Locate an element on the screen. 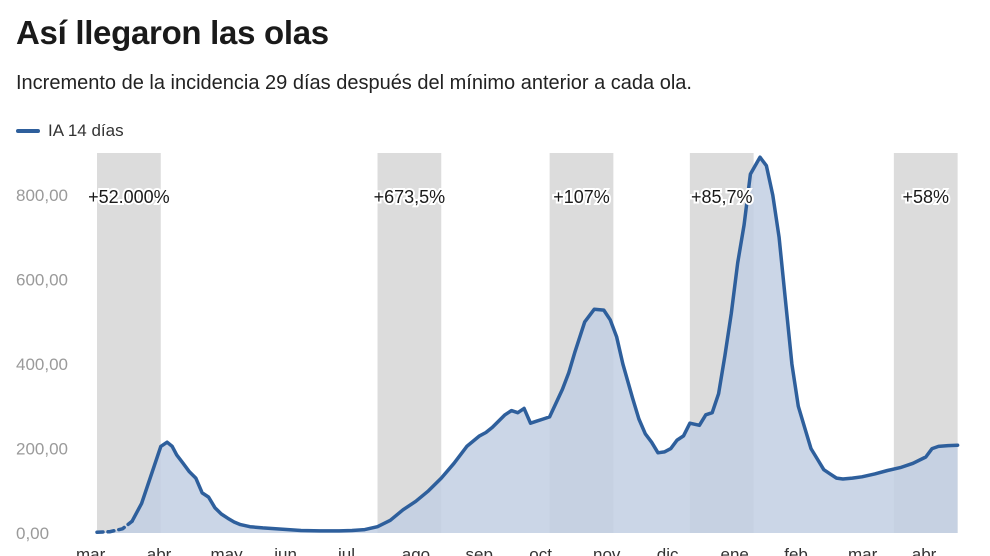 Image resolution: width=990 pixels, height=556 pixels. legend: IA 14 días is located at coordinates (70, 131).